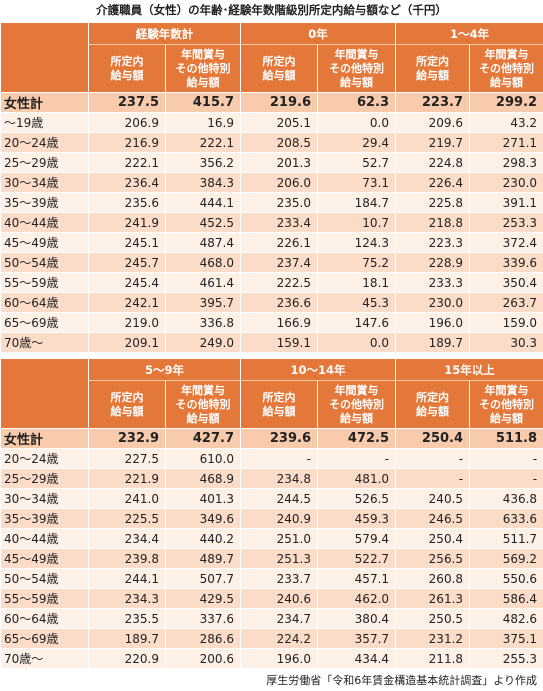 The height and width of the screenshot is (691, 543). What do you see at coordinates (203, 202) in the screenshot?
I see `cell-value: 444.1` at bounding box center [203, 202].